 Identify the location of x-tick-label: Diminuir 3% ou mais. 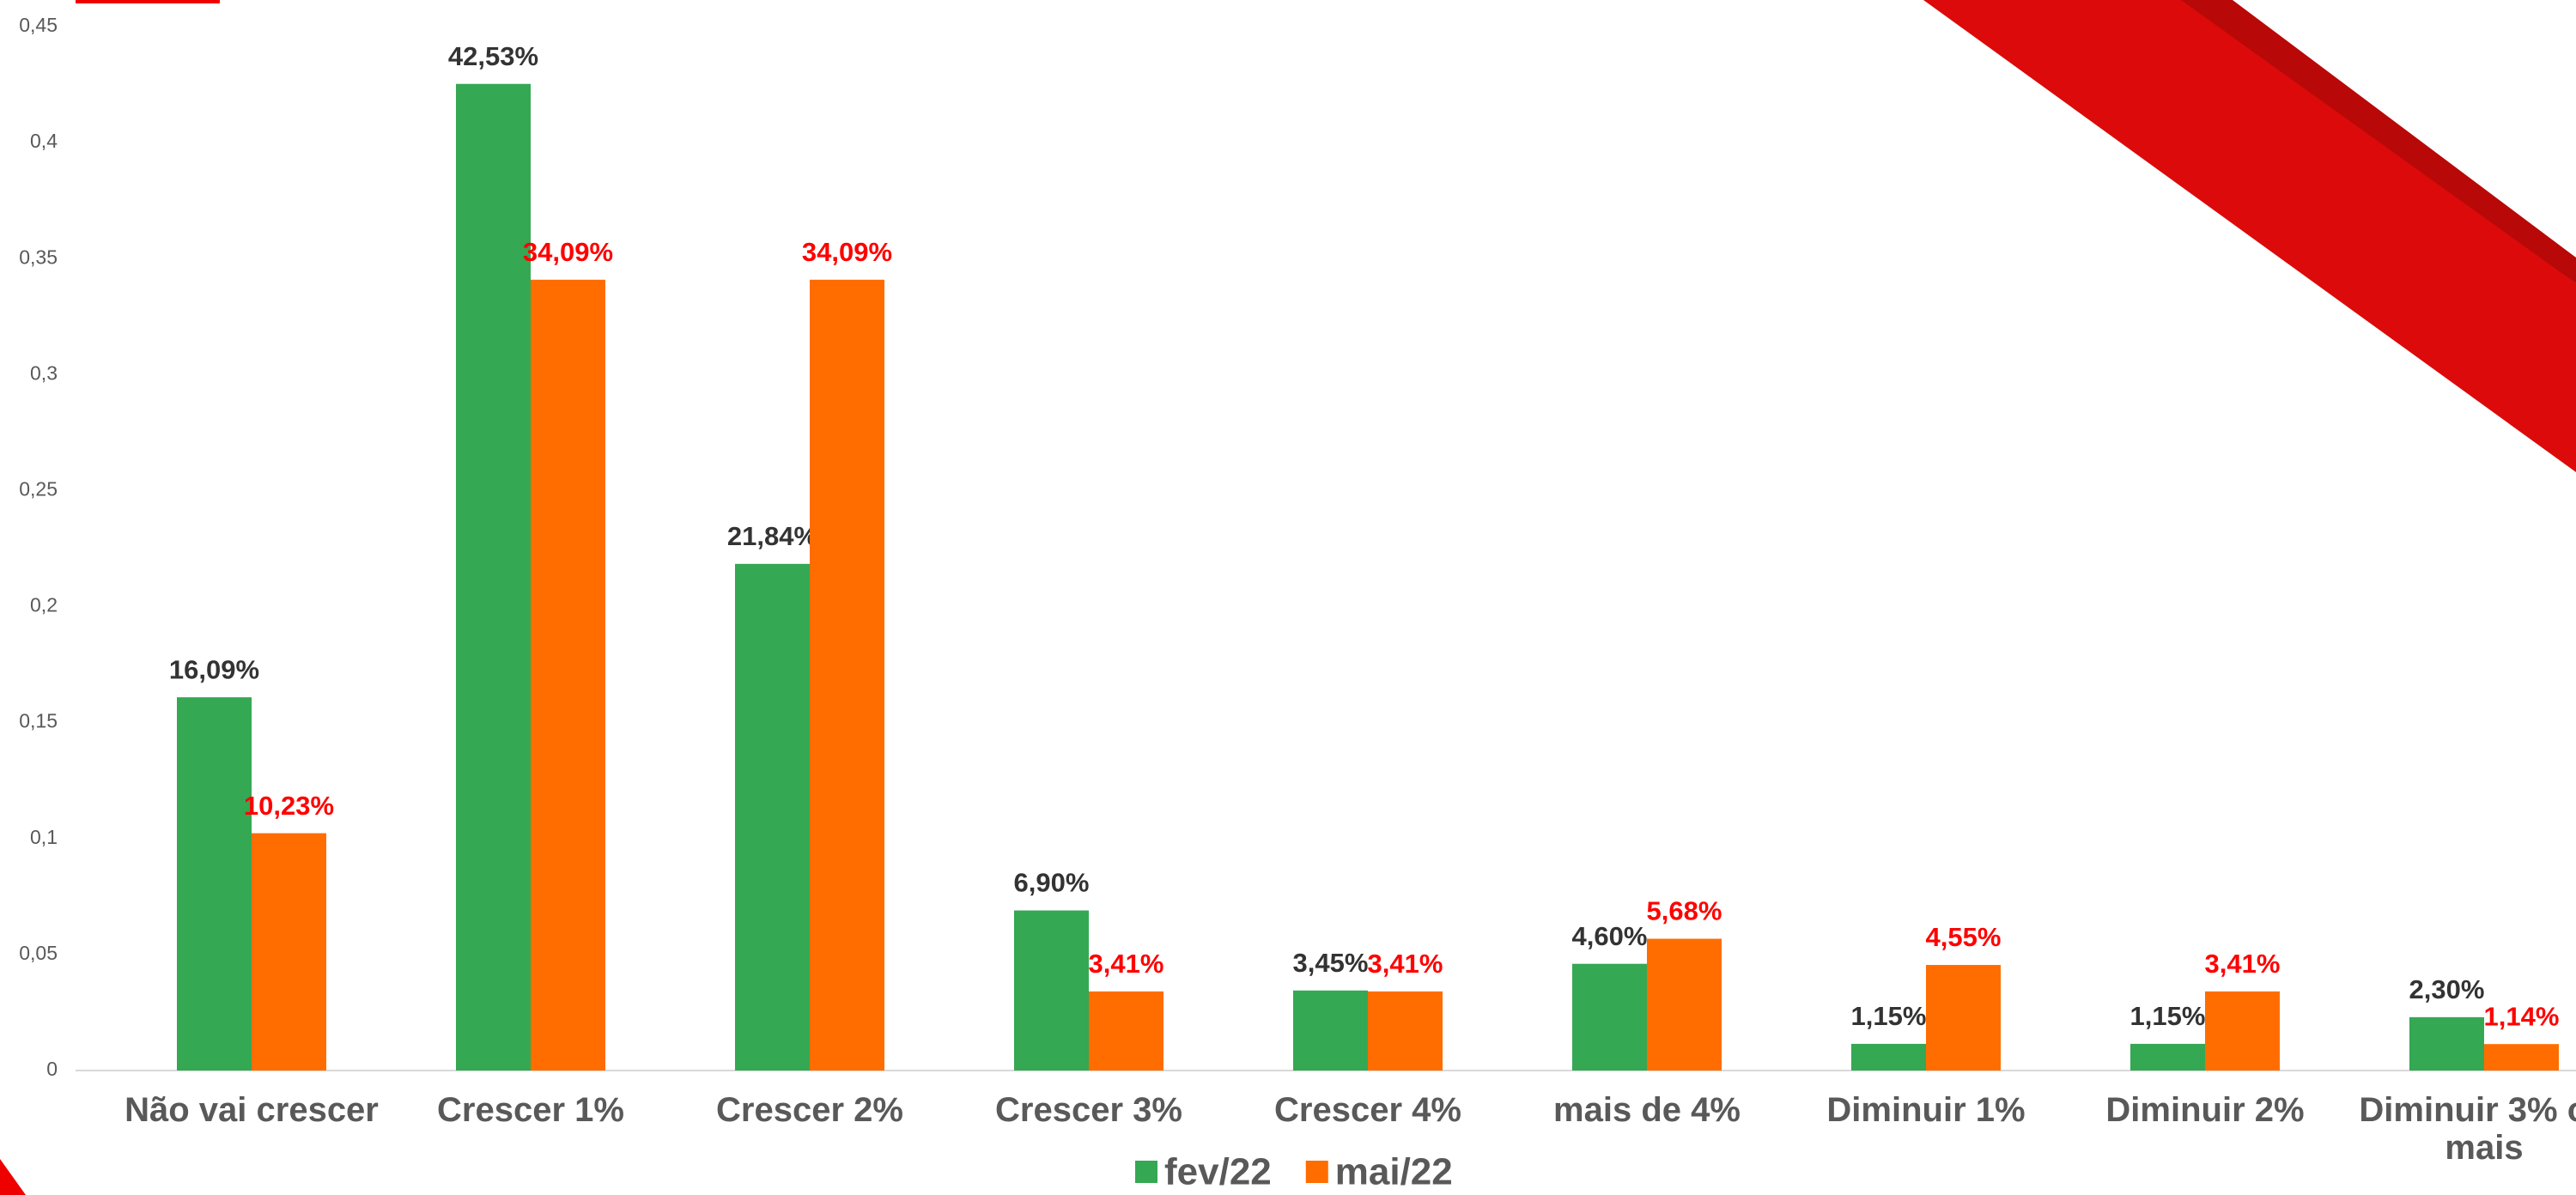
(2467, 1129).